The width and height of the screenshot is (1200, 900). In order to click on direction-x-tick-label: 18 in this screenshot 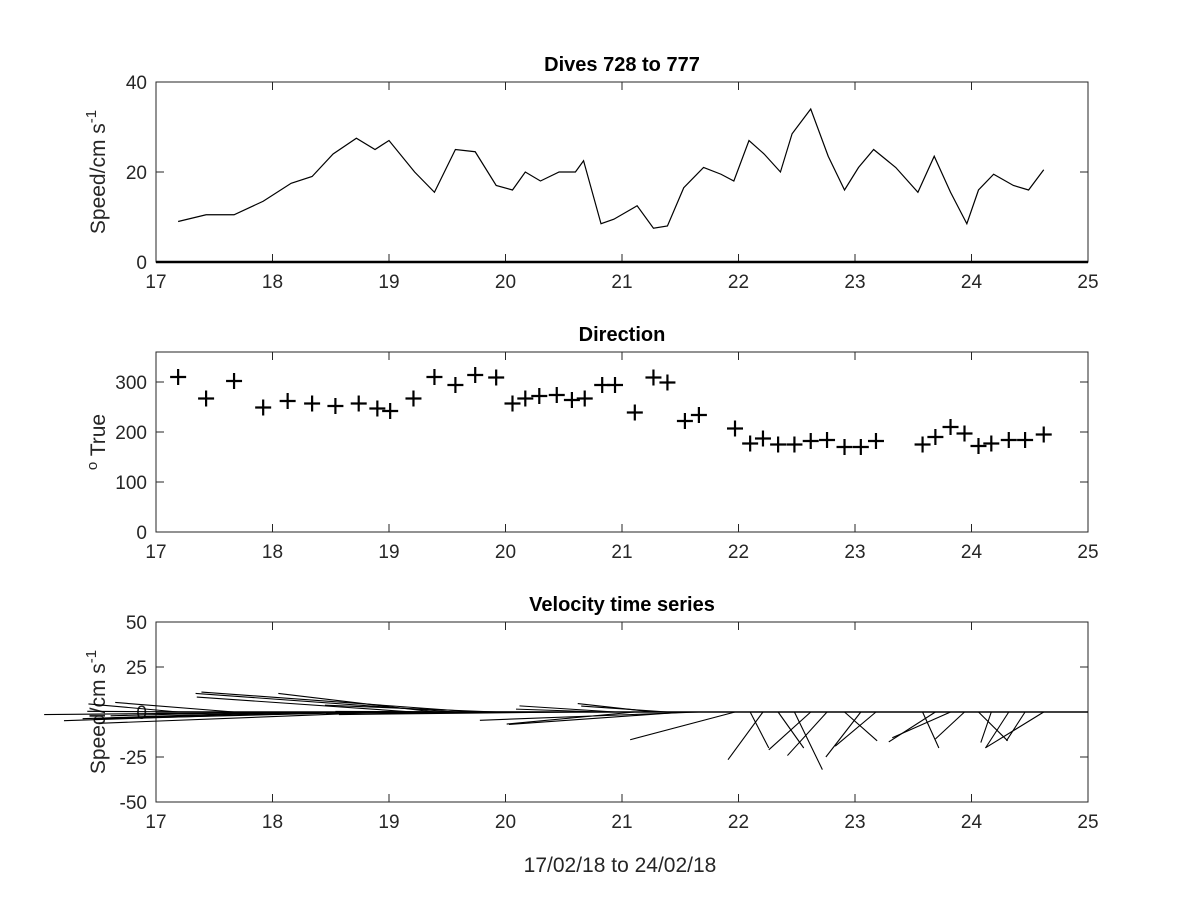, I will do `click(272, 552)`.